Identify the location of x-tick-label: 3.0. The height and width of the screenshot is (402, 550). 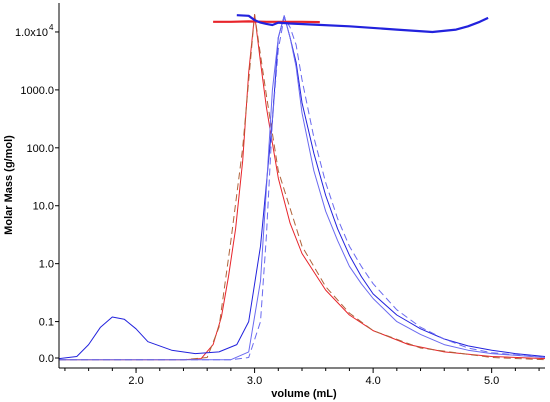
(254, 381).